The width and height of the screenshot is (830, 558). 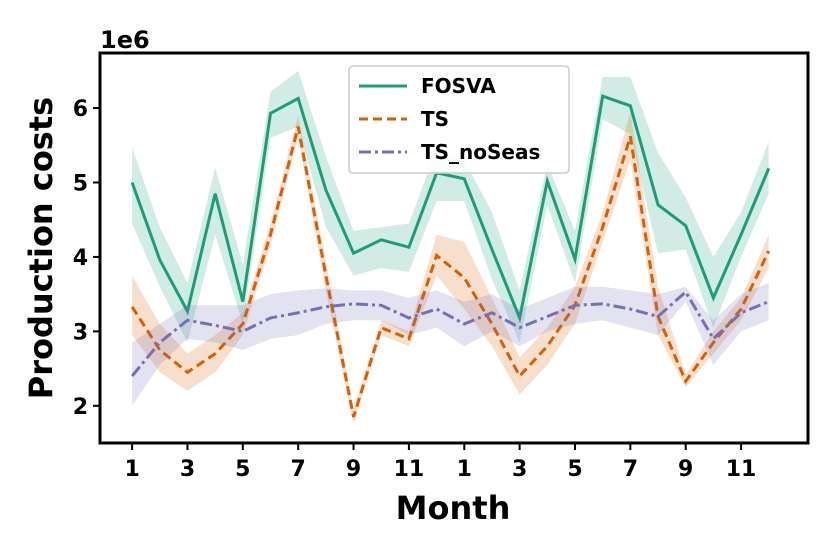 I want to click on legend-label: TS, so click(x=435, y=119).